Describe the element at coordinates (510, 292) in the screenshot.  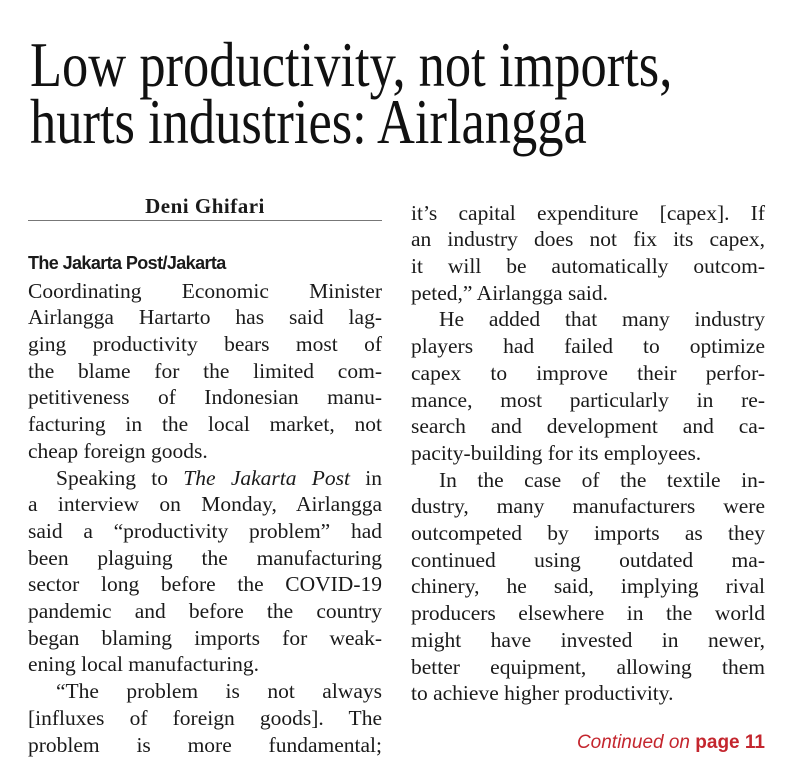
I see `text-line: peted,” Airlangga said.` at that location.